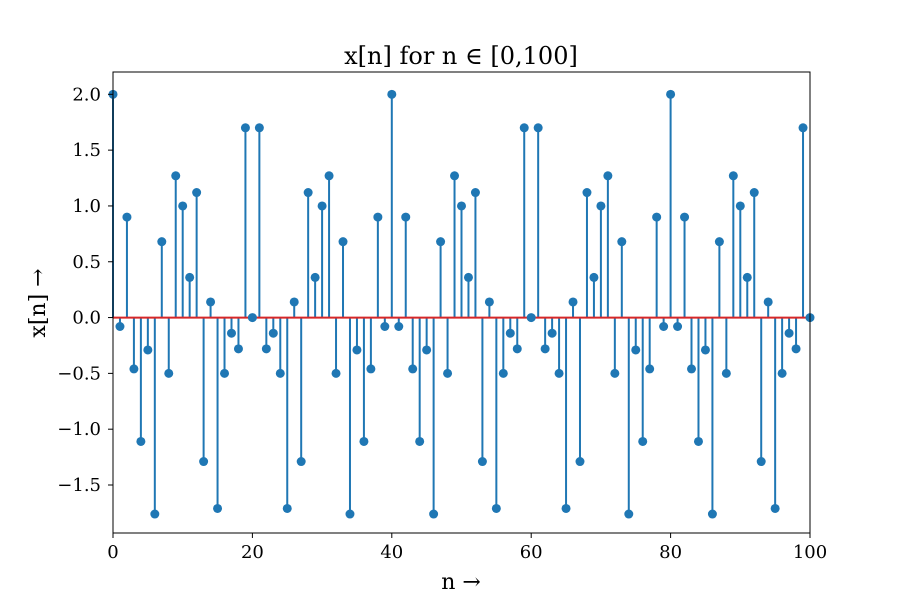  Describe the element at coordinates (810, 552) in the screenshot. I see `x-tick-label: 100` at that location.